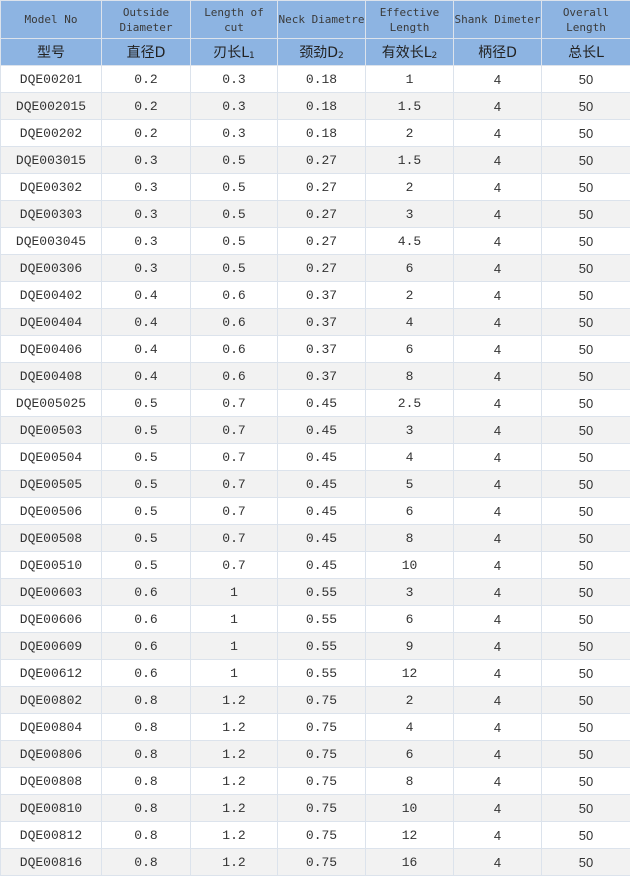 The width and height of the screenshot is (630, 876). I want to click on column-header-english: Overall Length, so click(586, 20).